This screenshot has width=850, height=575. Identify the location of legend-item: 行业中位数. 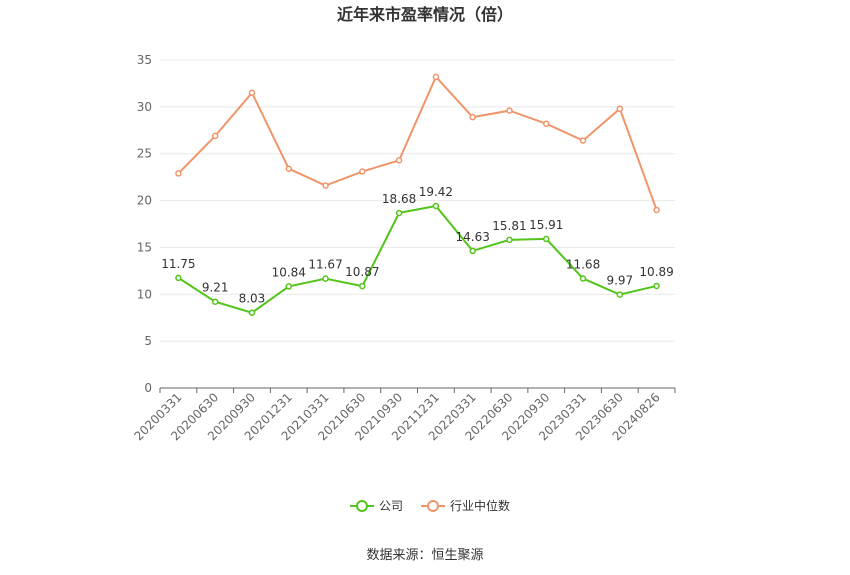
(465, 505).